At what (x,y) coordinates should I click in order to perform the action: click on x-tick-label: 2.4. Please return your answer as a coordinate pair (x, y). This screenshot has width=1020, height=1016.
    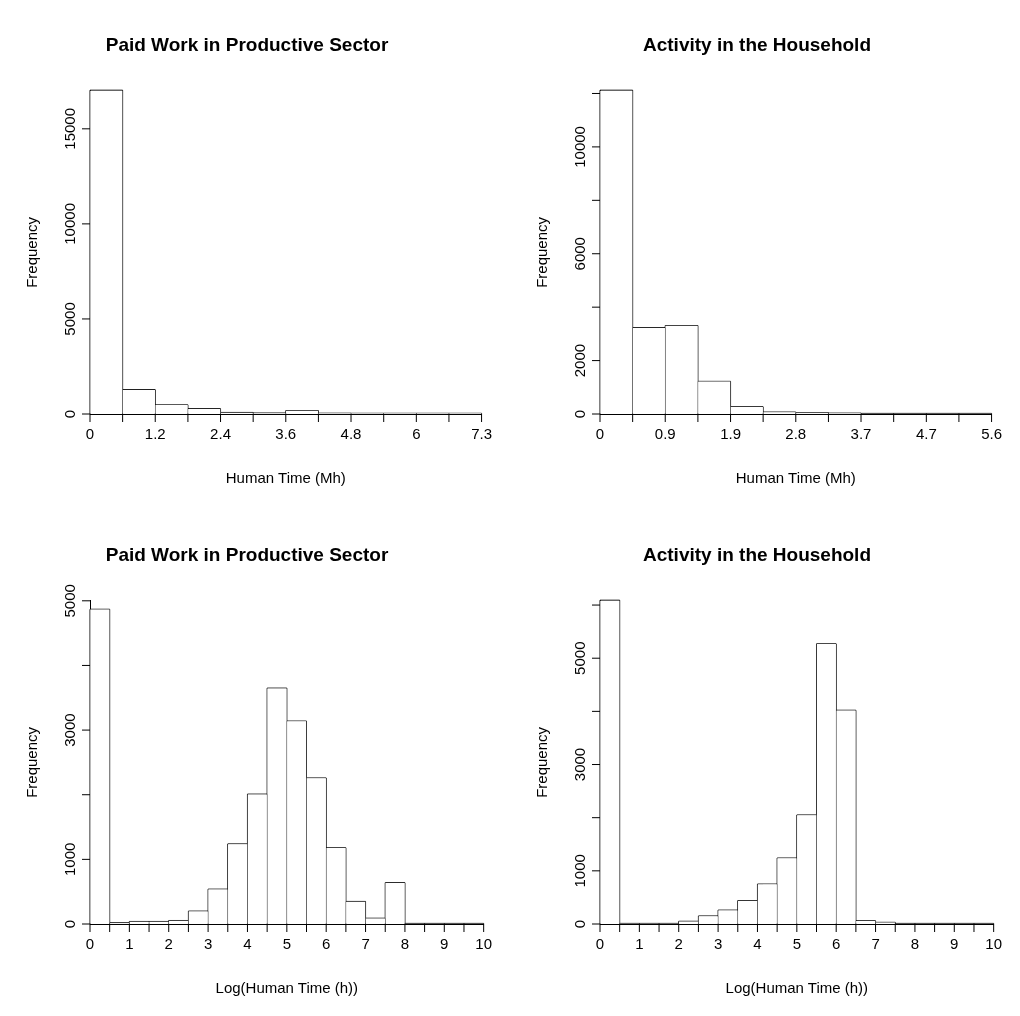
    Looking at the image, I should click on (220, 434).